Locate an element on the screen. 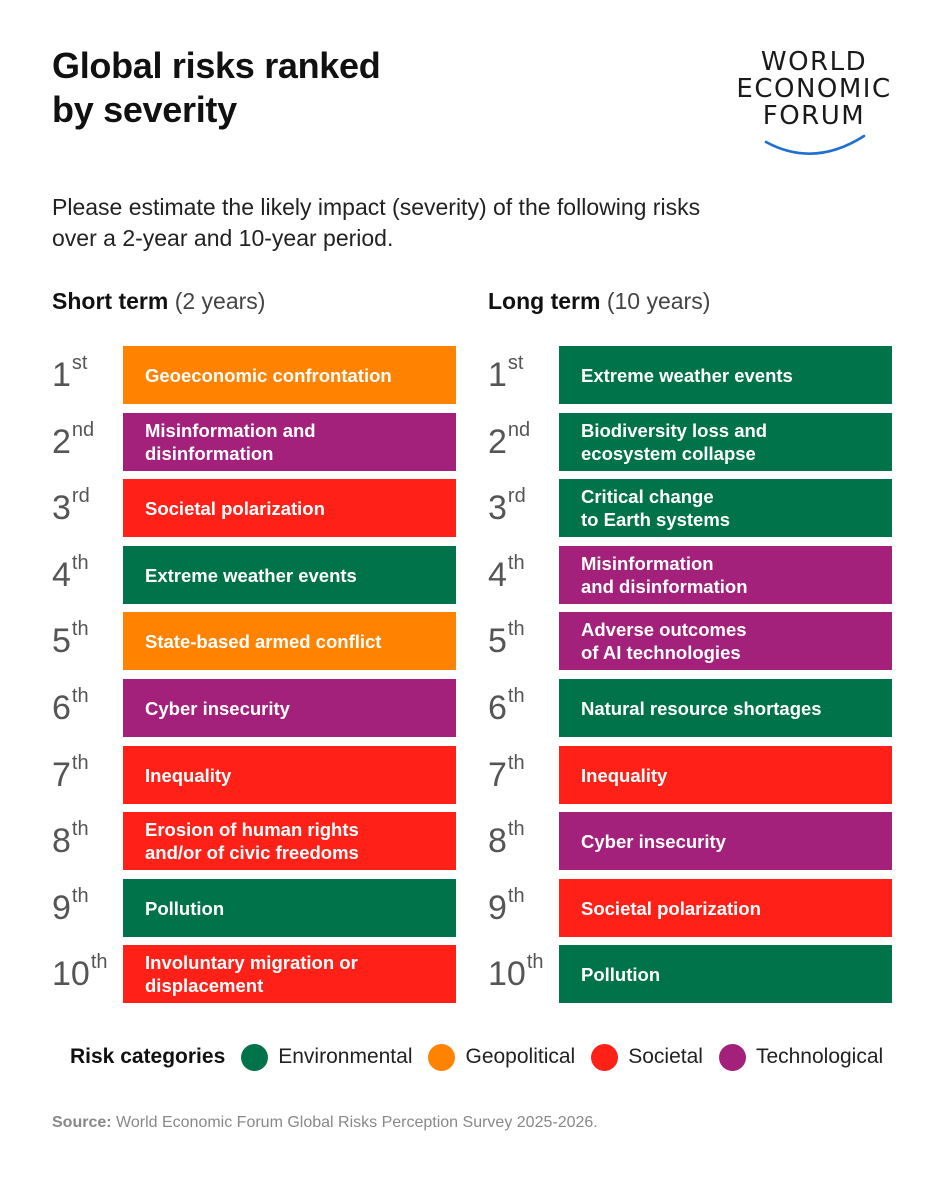 This screenshot has height=1183, width=945. risk-bar-technological: Adverse outcomes of AI technologies is located at coordinates (725, 641).